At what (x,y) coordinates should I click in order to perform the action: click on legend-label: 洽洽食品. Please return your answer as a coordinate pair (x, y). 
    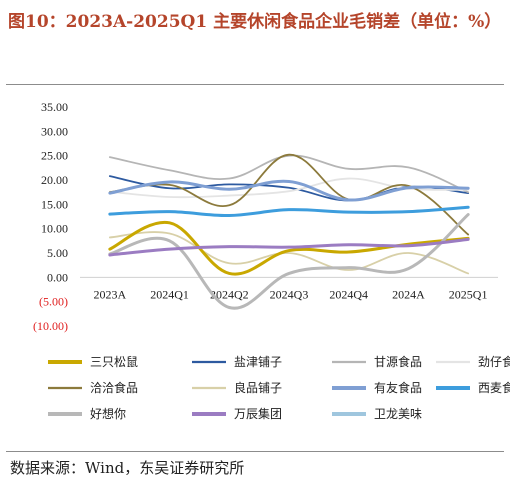
    Looking at the image, I should click on (114, 387).